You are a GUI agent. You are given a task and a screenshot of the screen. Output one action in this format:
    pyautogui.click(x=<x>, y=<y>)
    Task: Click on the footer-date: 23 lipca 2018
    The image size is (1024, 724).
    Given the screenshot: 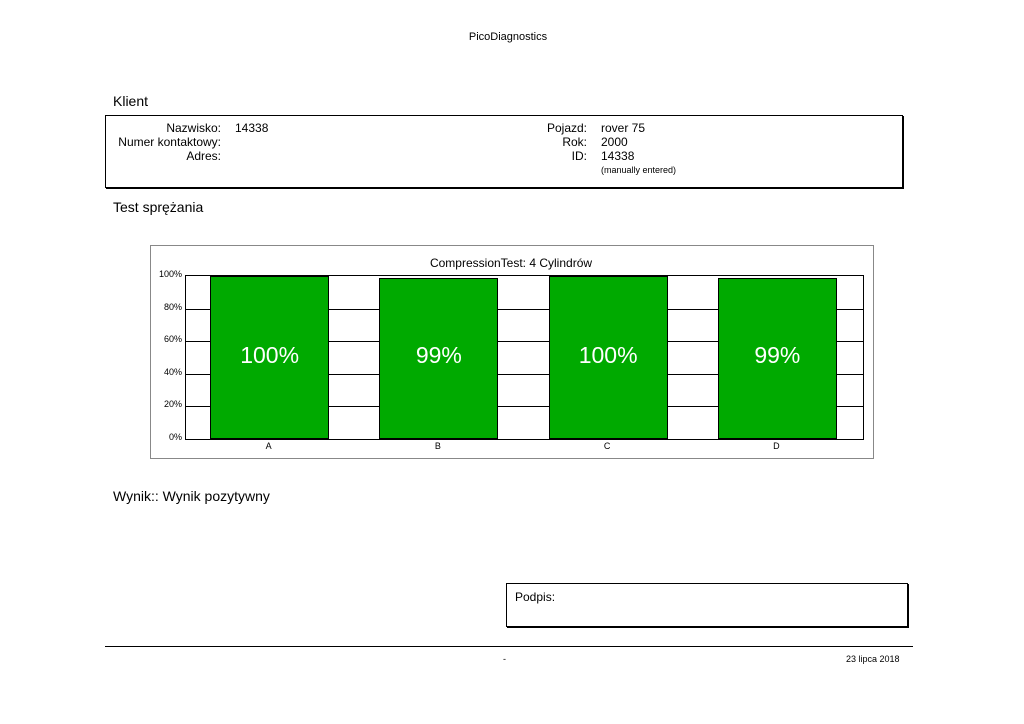 What is the action you would take?
    pyautogui.click(x=873, y=659)
    